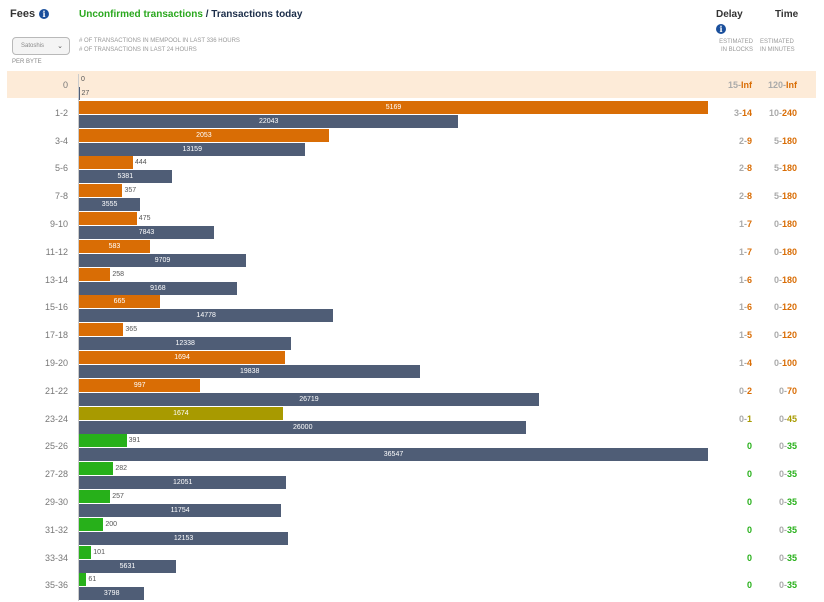 Image resolution: width=824 pixels, height=602 pixels. I want to click on fee-range-label: 29-30, so click(56, 502).